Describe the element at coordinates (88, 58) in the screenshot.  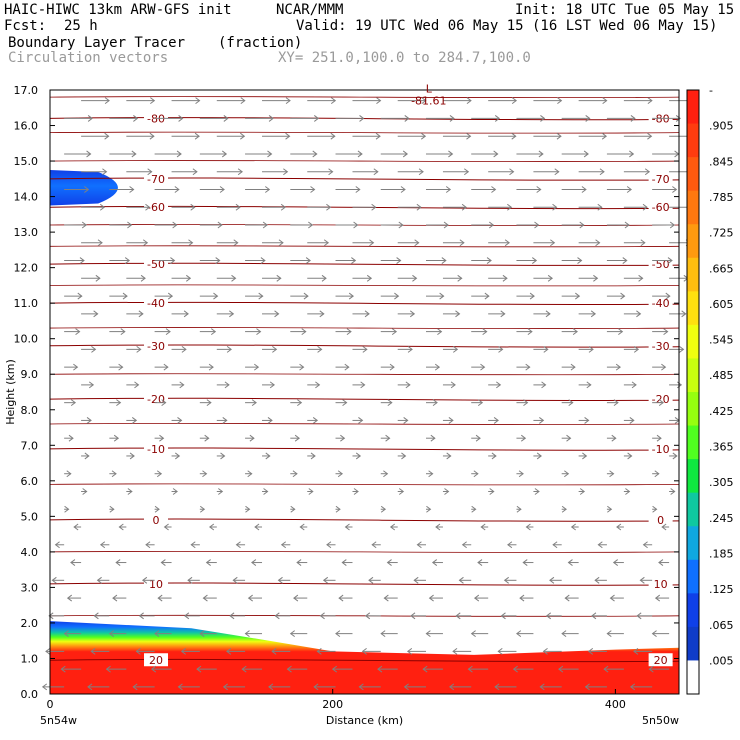
I see `vector-field-name: Circulation vectors` at that location.